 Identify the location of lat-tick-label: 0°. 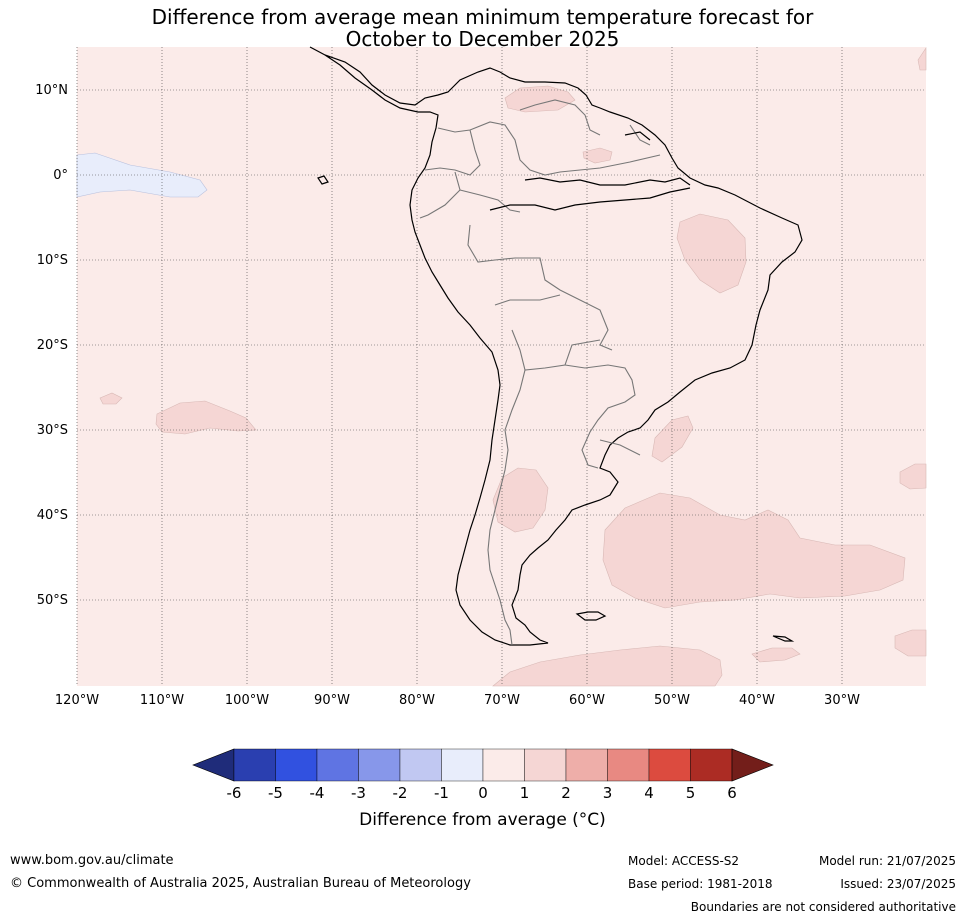
(60, 175).